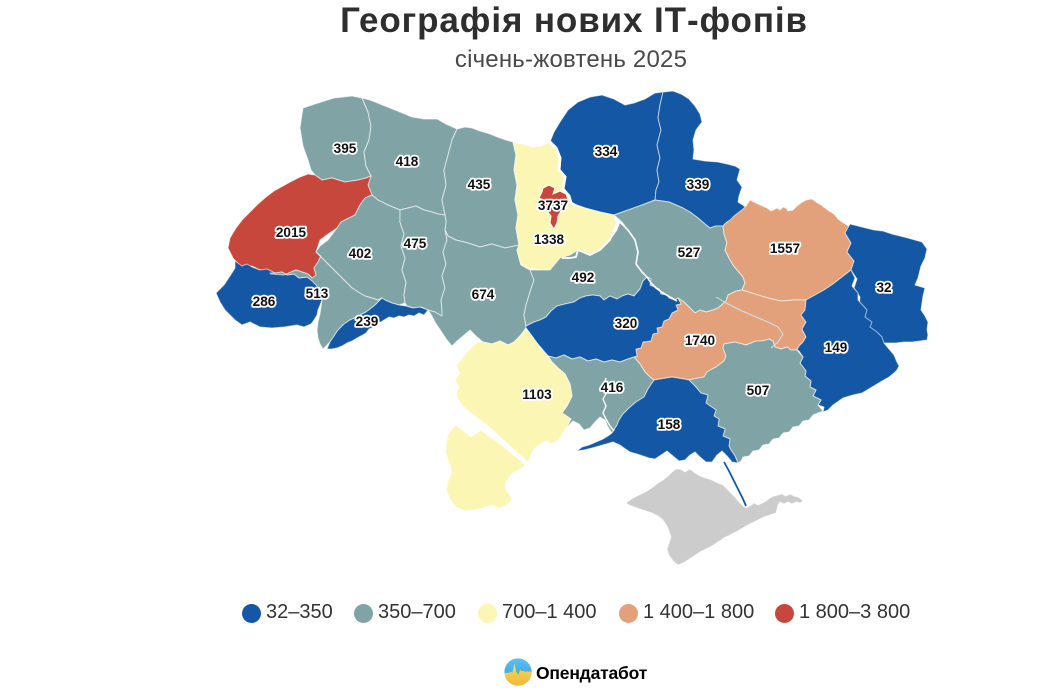 This screenshot has width=1047, height=696. Describe the element at coordinates (549, 239) in the screenshot. I see `svg-text: 1338` at that location.